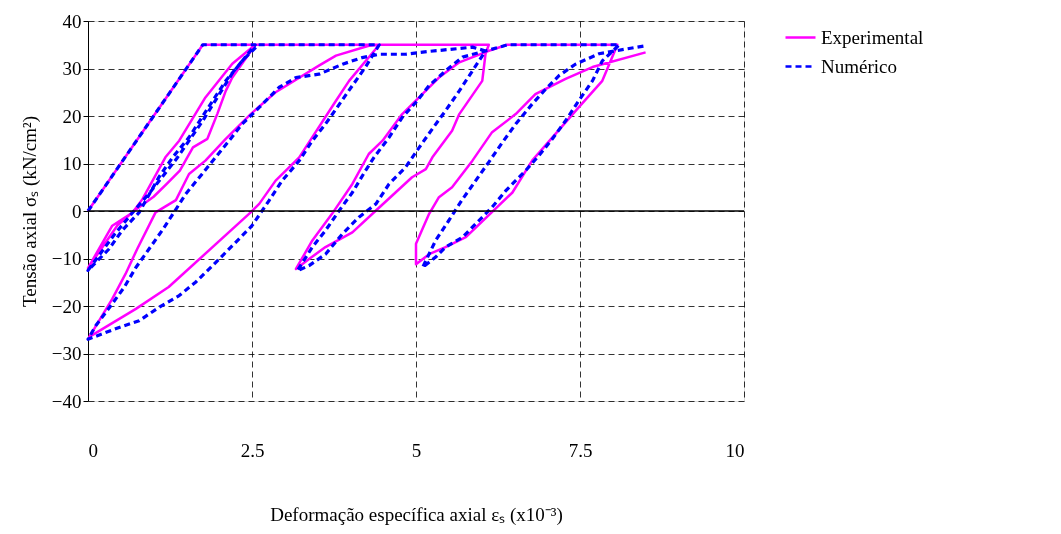  I want to click on x-axis-title: Deformação específica axial εₛ (x10⁻³), so click(416, 514).